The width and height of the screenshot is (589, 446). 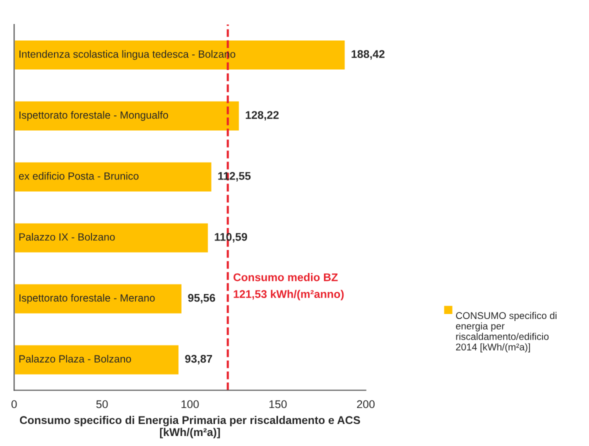 I want to click on x-tick-label: 50, so click(x=102, y=404).